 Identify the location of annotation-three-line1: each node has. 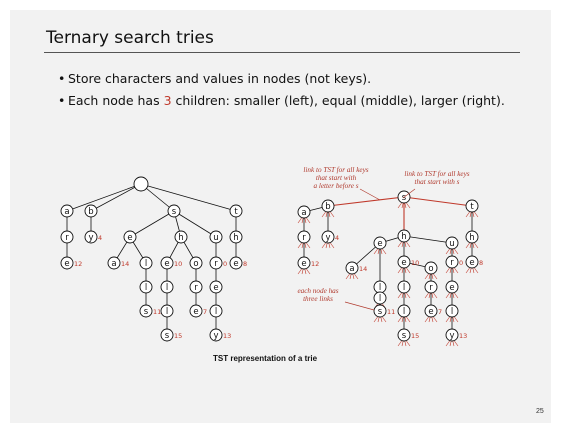
(317, 291).